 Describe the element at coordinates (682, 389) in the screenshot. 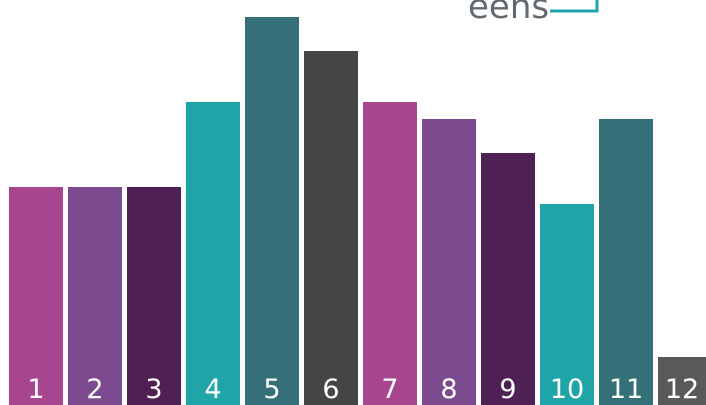

I see `category-label-12: 12` at that location.